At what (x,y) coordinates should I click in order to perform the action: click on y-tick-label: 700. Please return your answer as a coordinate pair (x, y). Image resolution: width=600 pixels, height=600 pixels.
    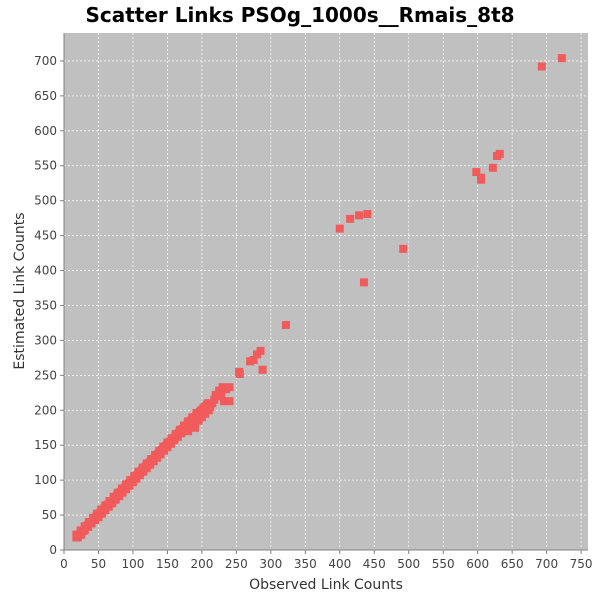
    Looking at the image, I should click on (45, 61).